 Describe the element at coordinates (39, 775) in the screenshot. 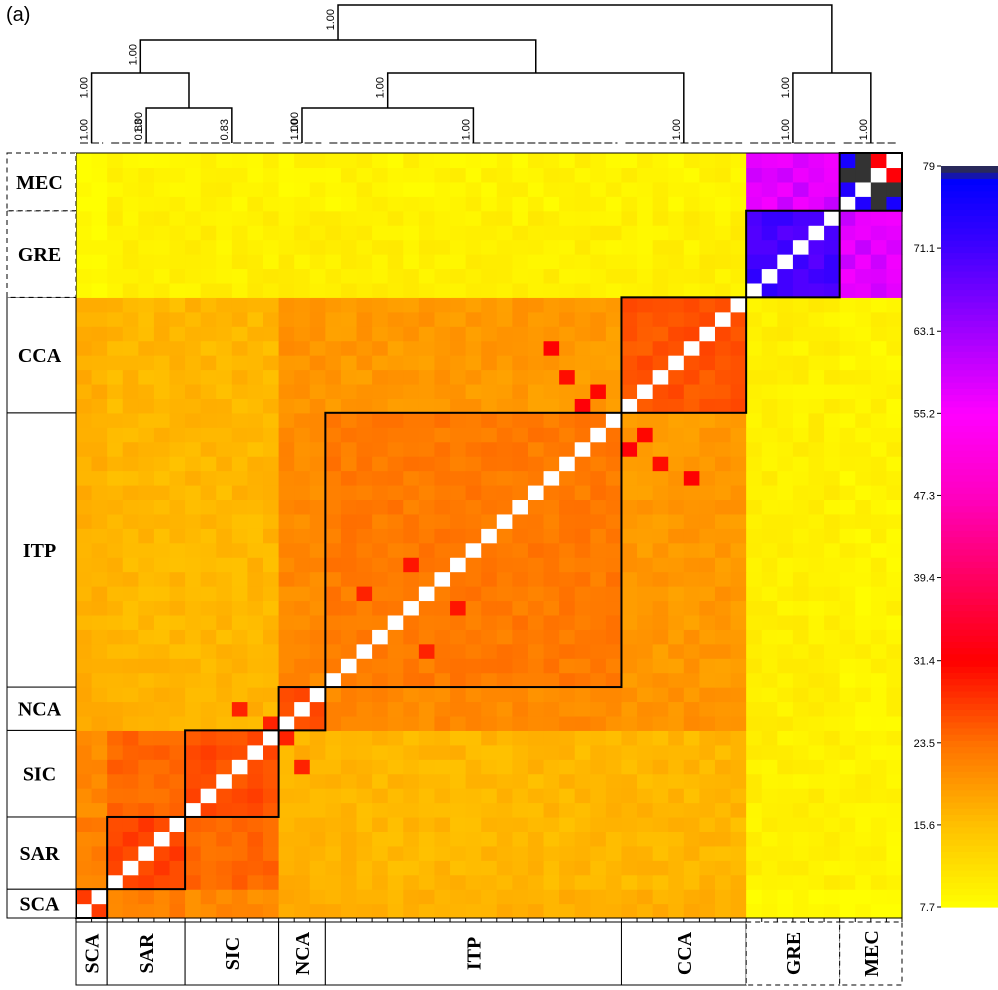

I see `row-group-label-sic: SIC` at that location.